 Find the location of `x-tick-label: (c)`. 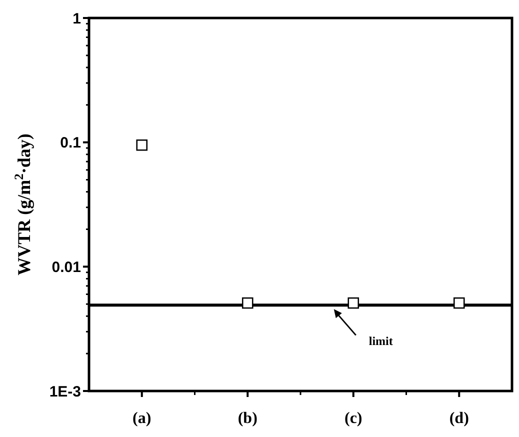

x-tick-label: (c) is located at coordinates (353, 418).